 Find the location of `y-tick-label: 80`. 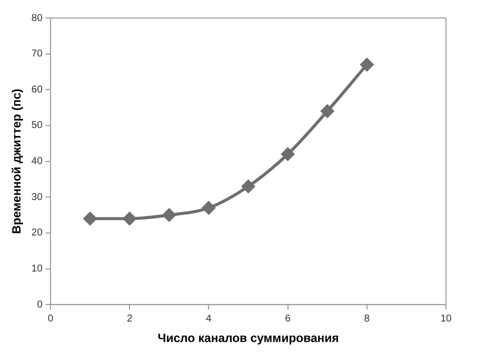

y-tick-label: 80 is located at coordinates (37, 18).